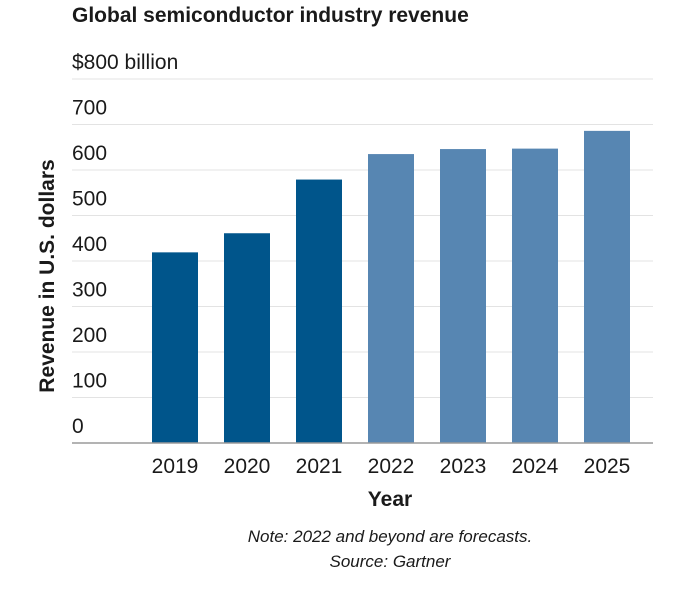 Image resolution: width=690 pixels, height=589 pixels. What do you see at coordinates (247, 466) in the screenshot?
I see `x-tick-label: 2020` at bounding box center [247, 466].